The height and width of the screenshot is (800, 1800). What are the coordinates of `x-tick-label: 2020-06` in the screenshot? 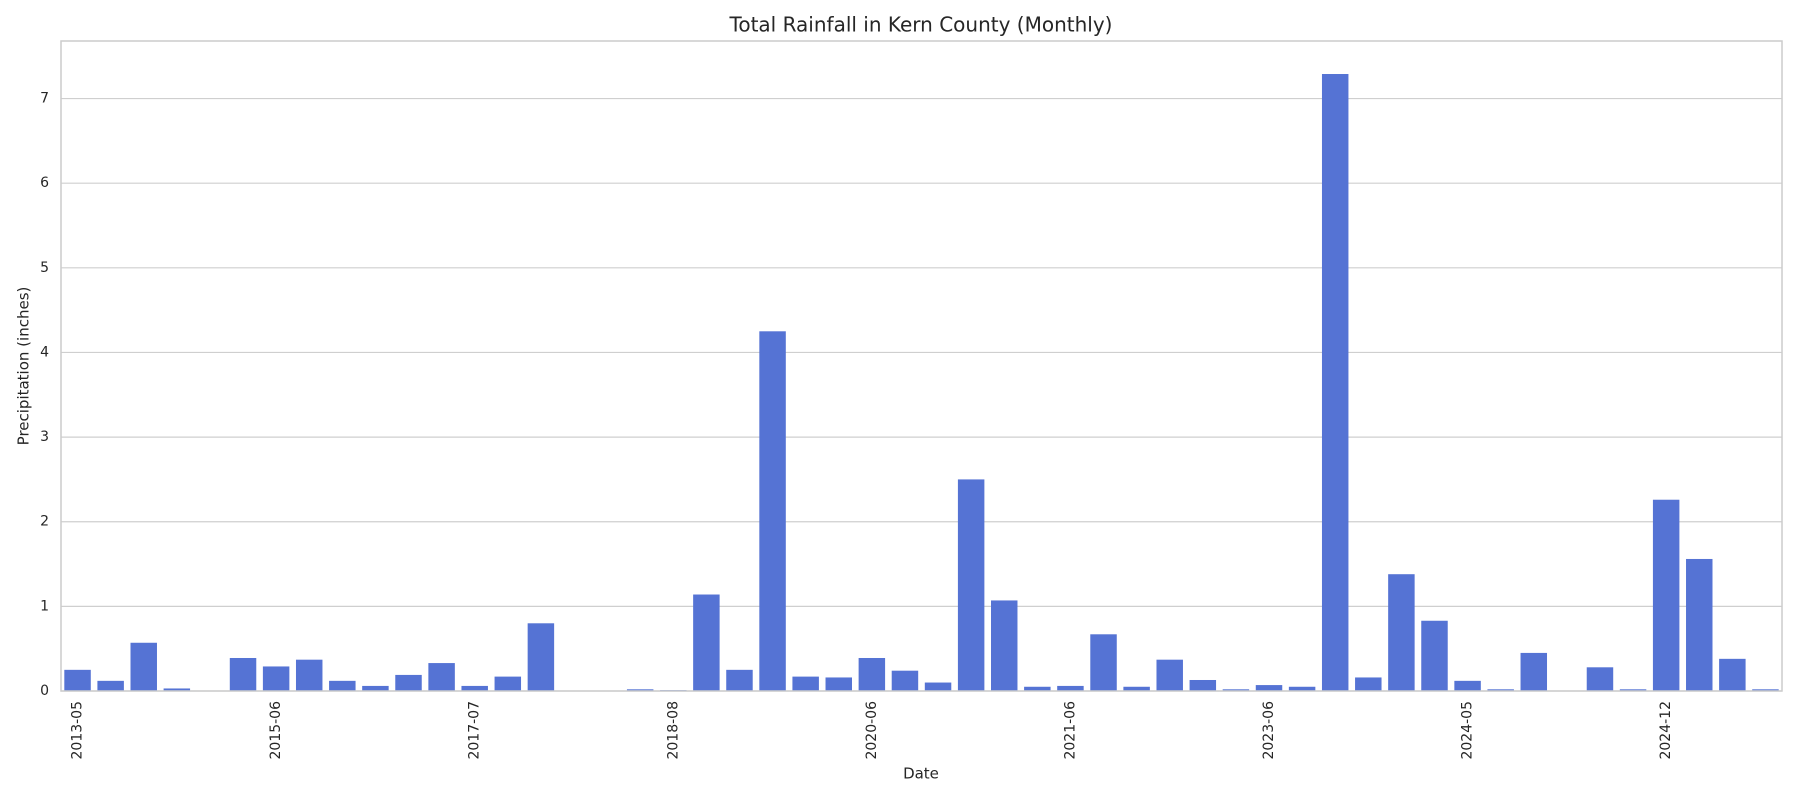 It's located at (872, 730).